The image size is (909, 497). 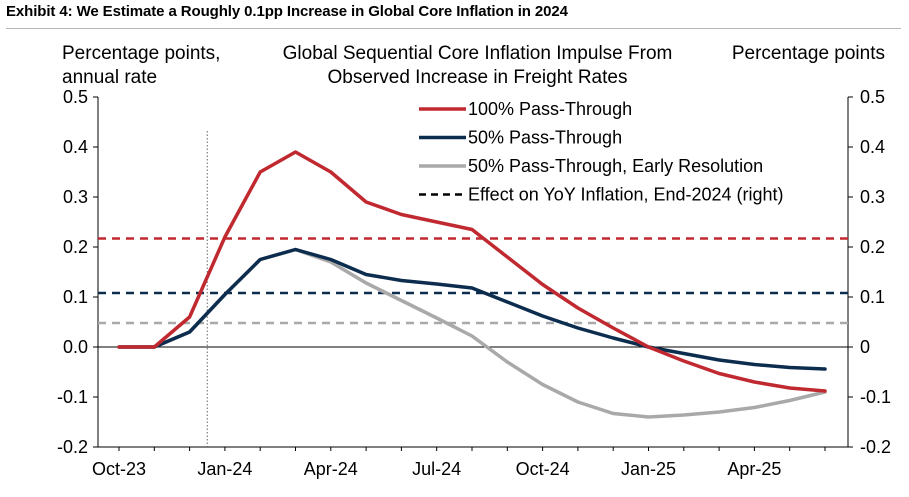 I want to click on title-divider, so click(x=453, y=28).